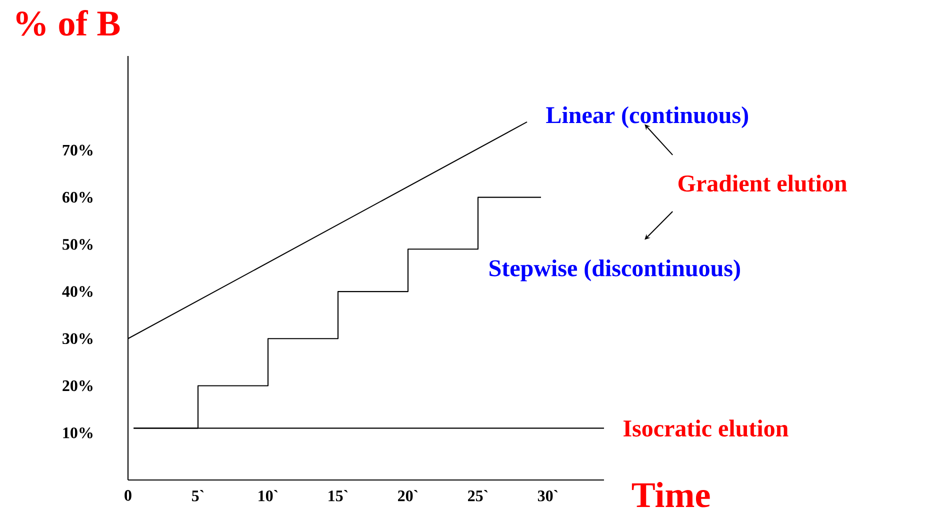 This screenshot has width=925, height=520. What do you see at coordinates (706, 428) in the screenshot?
I see `series-label: Isocratic elution` at bounding box center [706, 428].